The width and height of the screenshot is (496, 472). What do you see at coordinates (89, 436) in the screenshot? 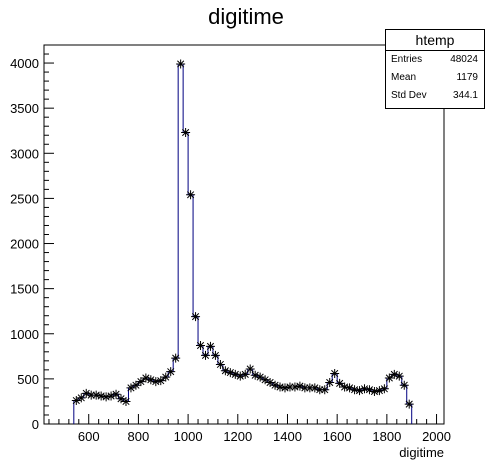
I see `x-tick-label: 600` at bounding box center [89, 436].